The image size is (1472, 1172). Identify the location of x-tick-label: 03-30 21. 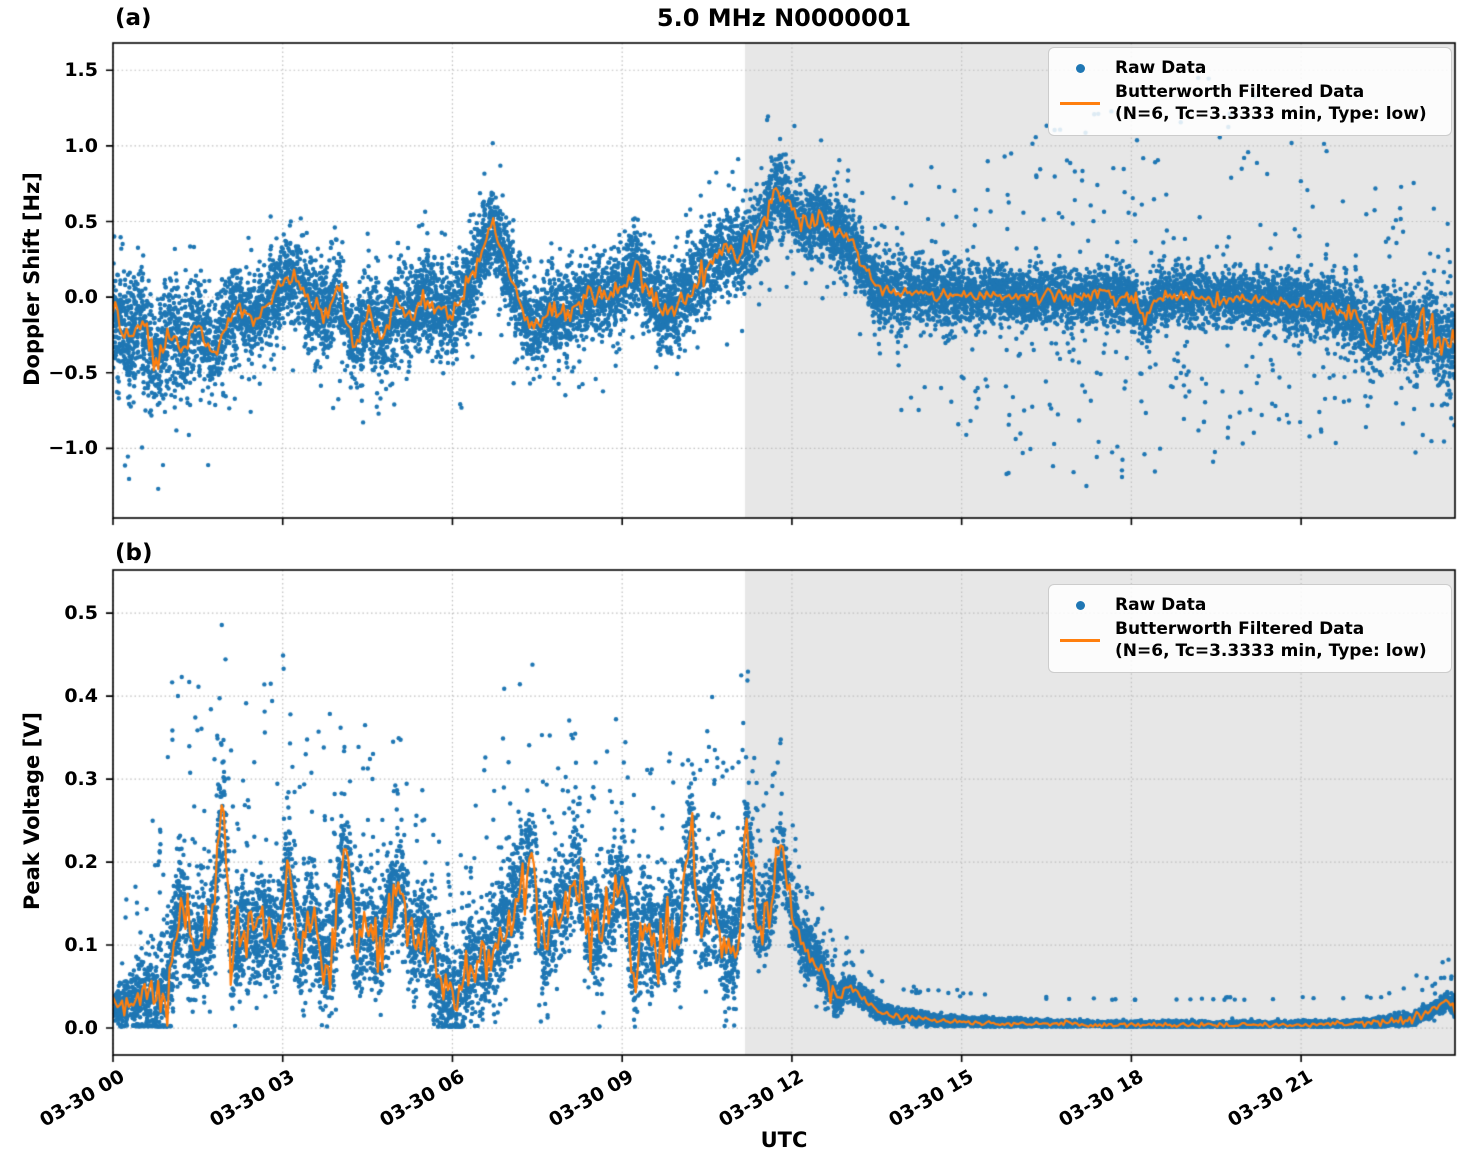
(1270, 1098).